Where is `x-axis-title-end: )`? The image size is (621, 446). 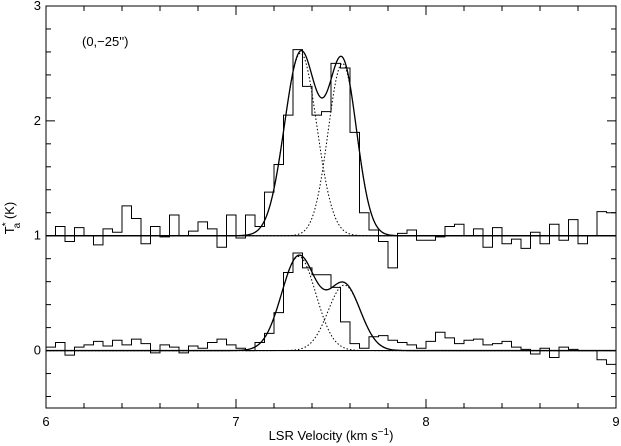 x-axis-title-end: ) is located at coordinates (391, 435).